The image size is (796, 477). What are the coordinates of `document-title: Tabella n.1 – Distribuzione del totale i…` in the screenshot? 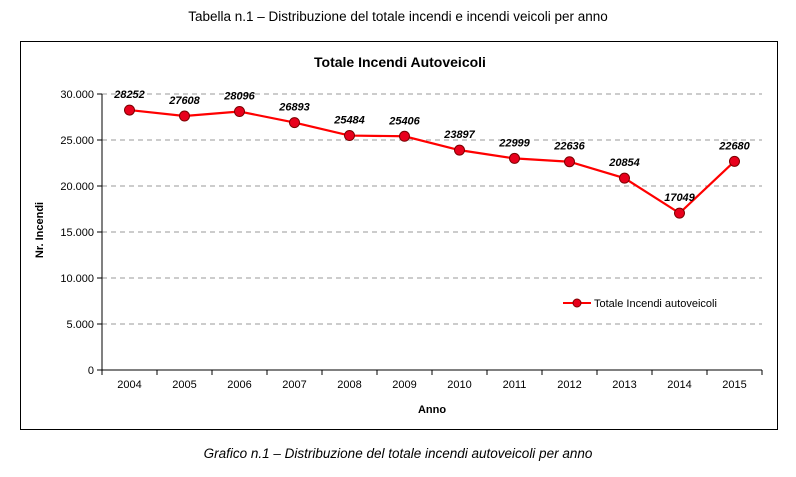 It's located at (398, 16).